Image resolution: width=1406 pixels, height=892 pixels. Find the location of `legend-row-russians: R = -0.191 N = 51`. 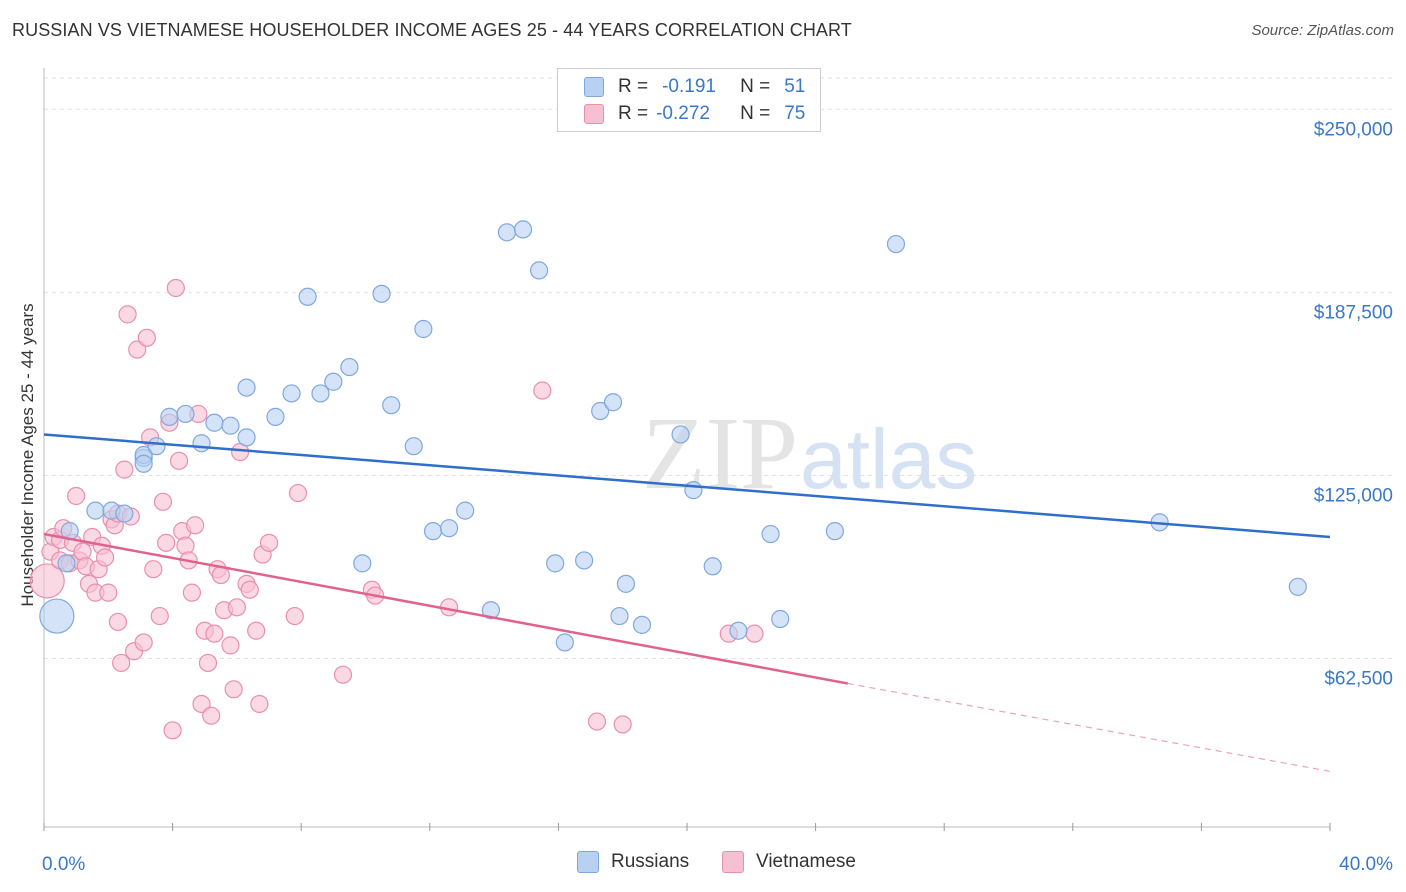

legend-row-russians: R = -0.191 N = 51 is located at coordinates (694, 87).